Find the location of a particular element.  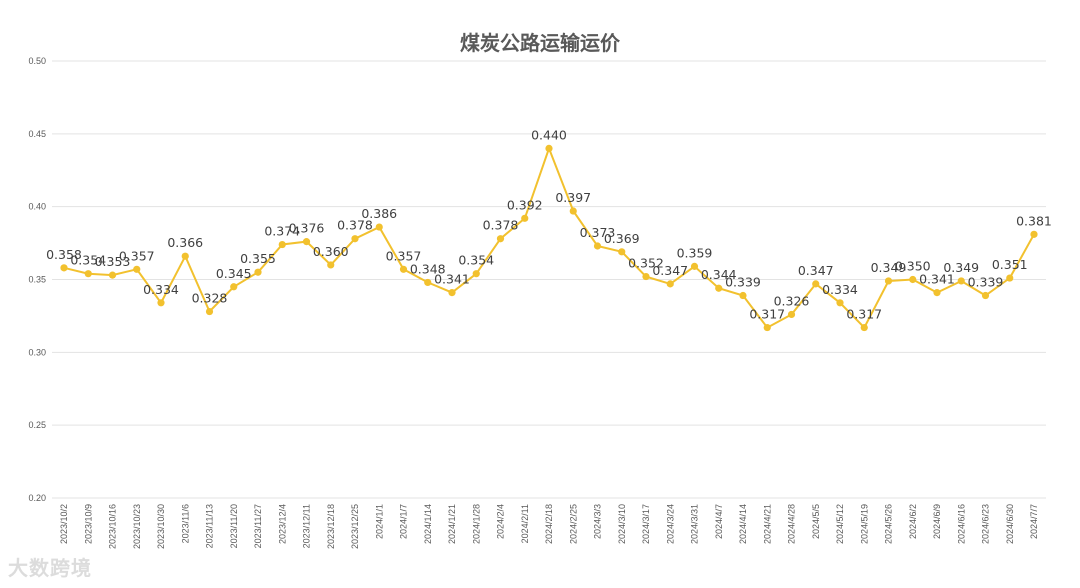

y-axis-ticks: 0.20 0.25 0.30 0.35 0.40 0.45 0.50 is located at coordinates (37, 279).